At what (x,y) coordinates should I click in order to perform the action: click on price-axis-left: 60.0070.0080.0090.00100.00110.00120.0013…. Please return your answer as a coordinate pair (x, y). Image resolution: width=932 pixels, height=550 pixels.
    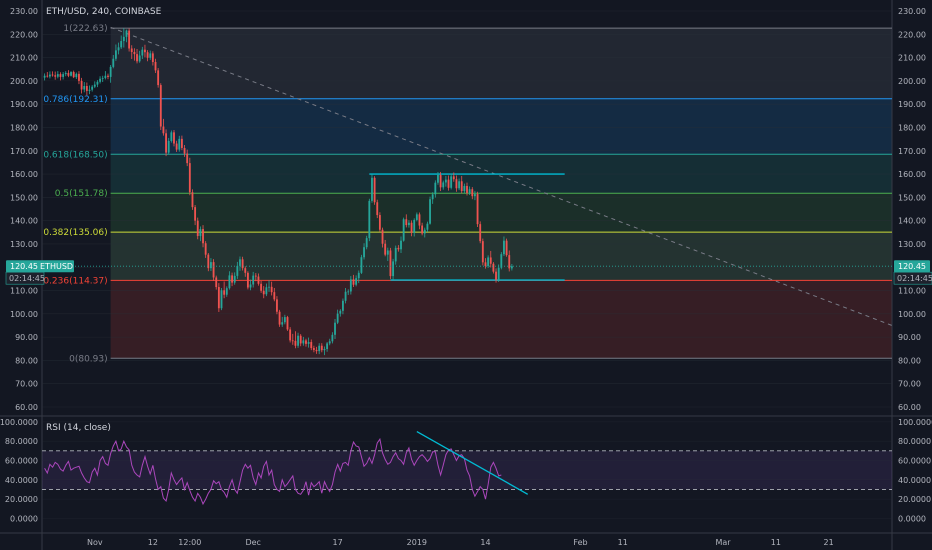
    Looking at the image, I should click on (37, 265).